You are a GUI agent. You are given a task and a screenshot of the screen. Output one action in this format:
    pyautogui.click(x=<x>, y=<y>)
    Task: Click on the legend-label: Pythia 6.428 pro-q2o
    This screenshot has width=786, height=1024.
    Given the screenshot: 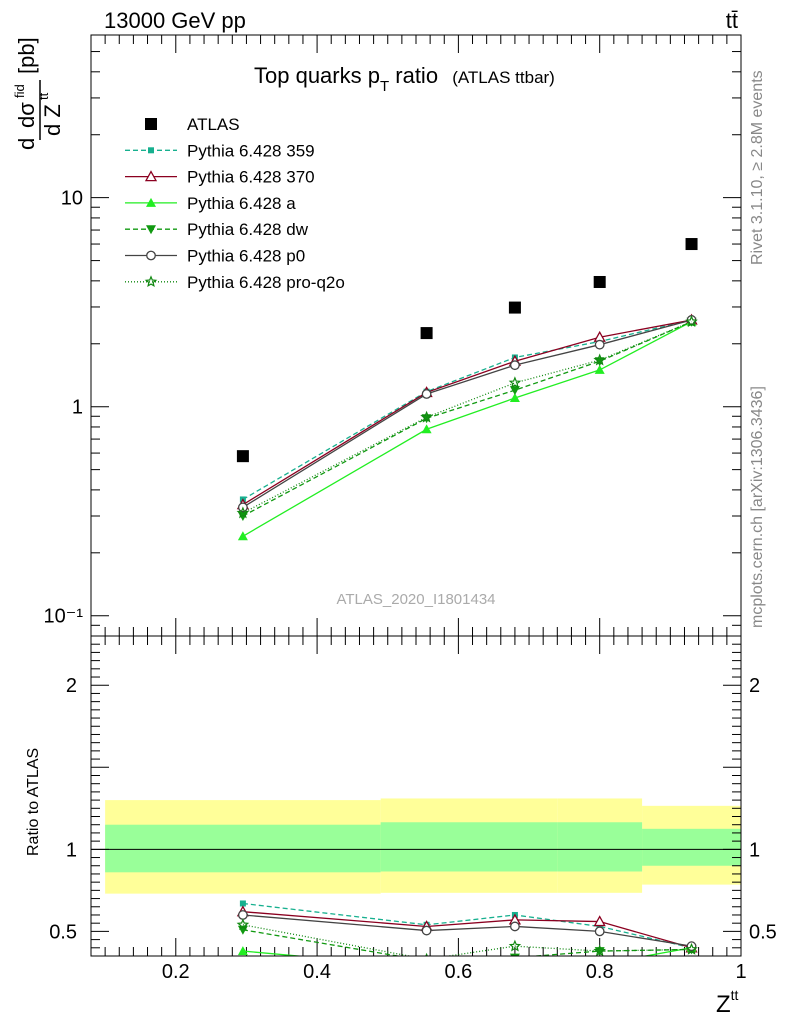 What is the action you would take?
    pyautogui.click(x=266, y=282)
    